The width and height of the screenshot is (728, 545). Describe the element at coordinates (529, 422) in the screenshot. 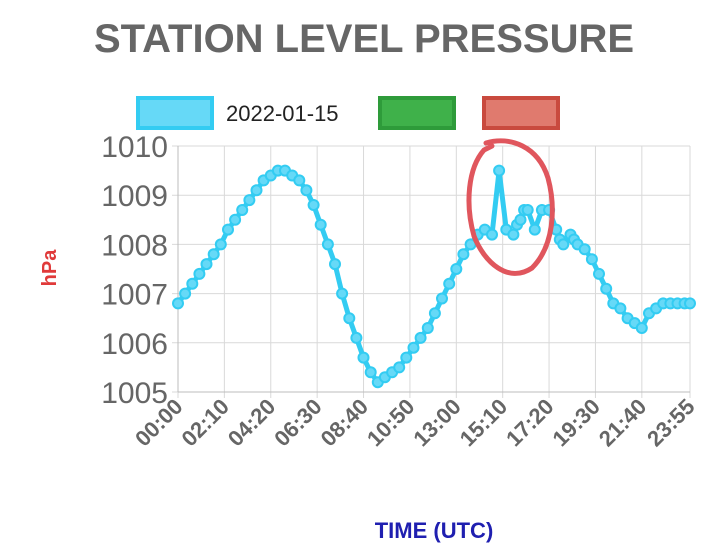

I see `x-tick-label: 17:20` at that location.